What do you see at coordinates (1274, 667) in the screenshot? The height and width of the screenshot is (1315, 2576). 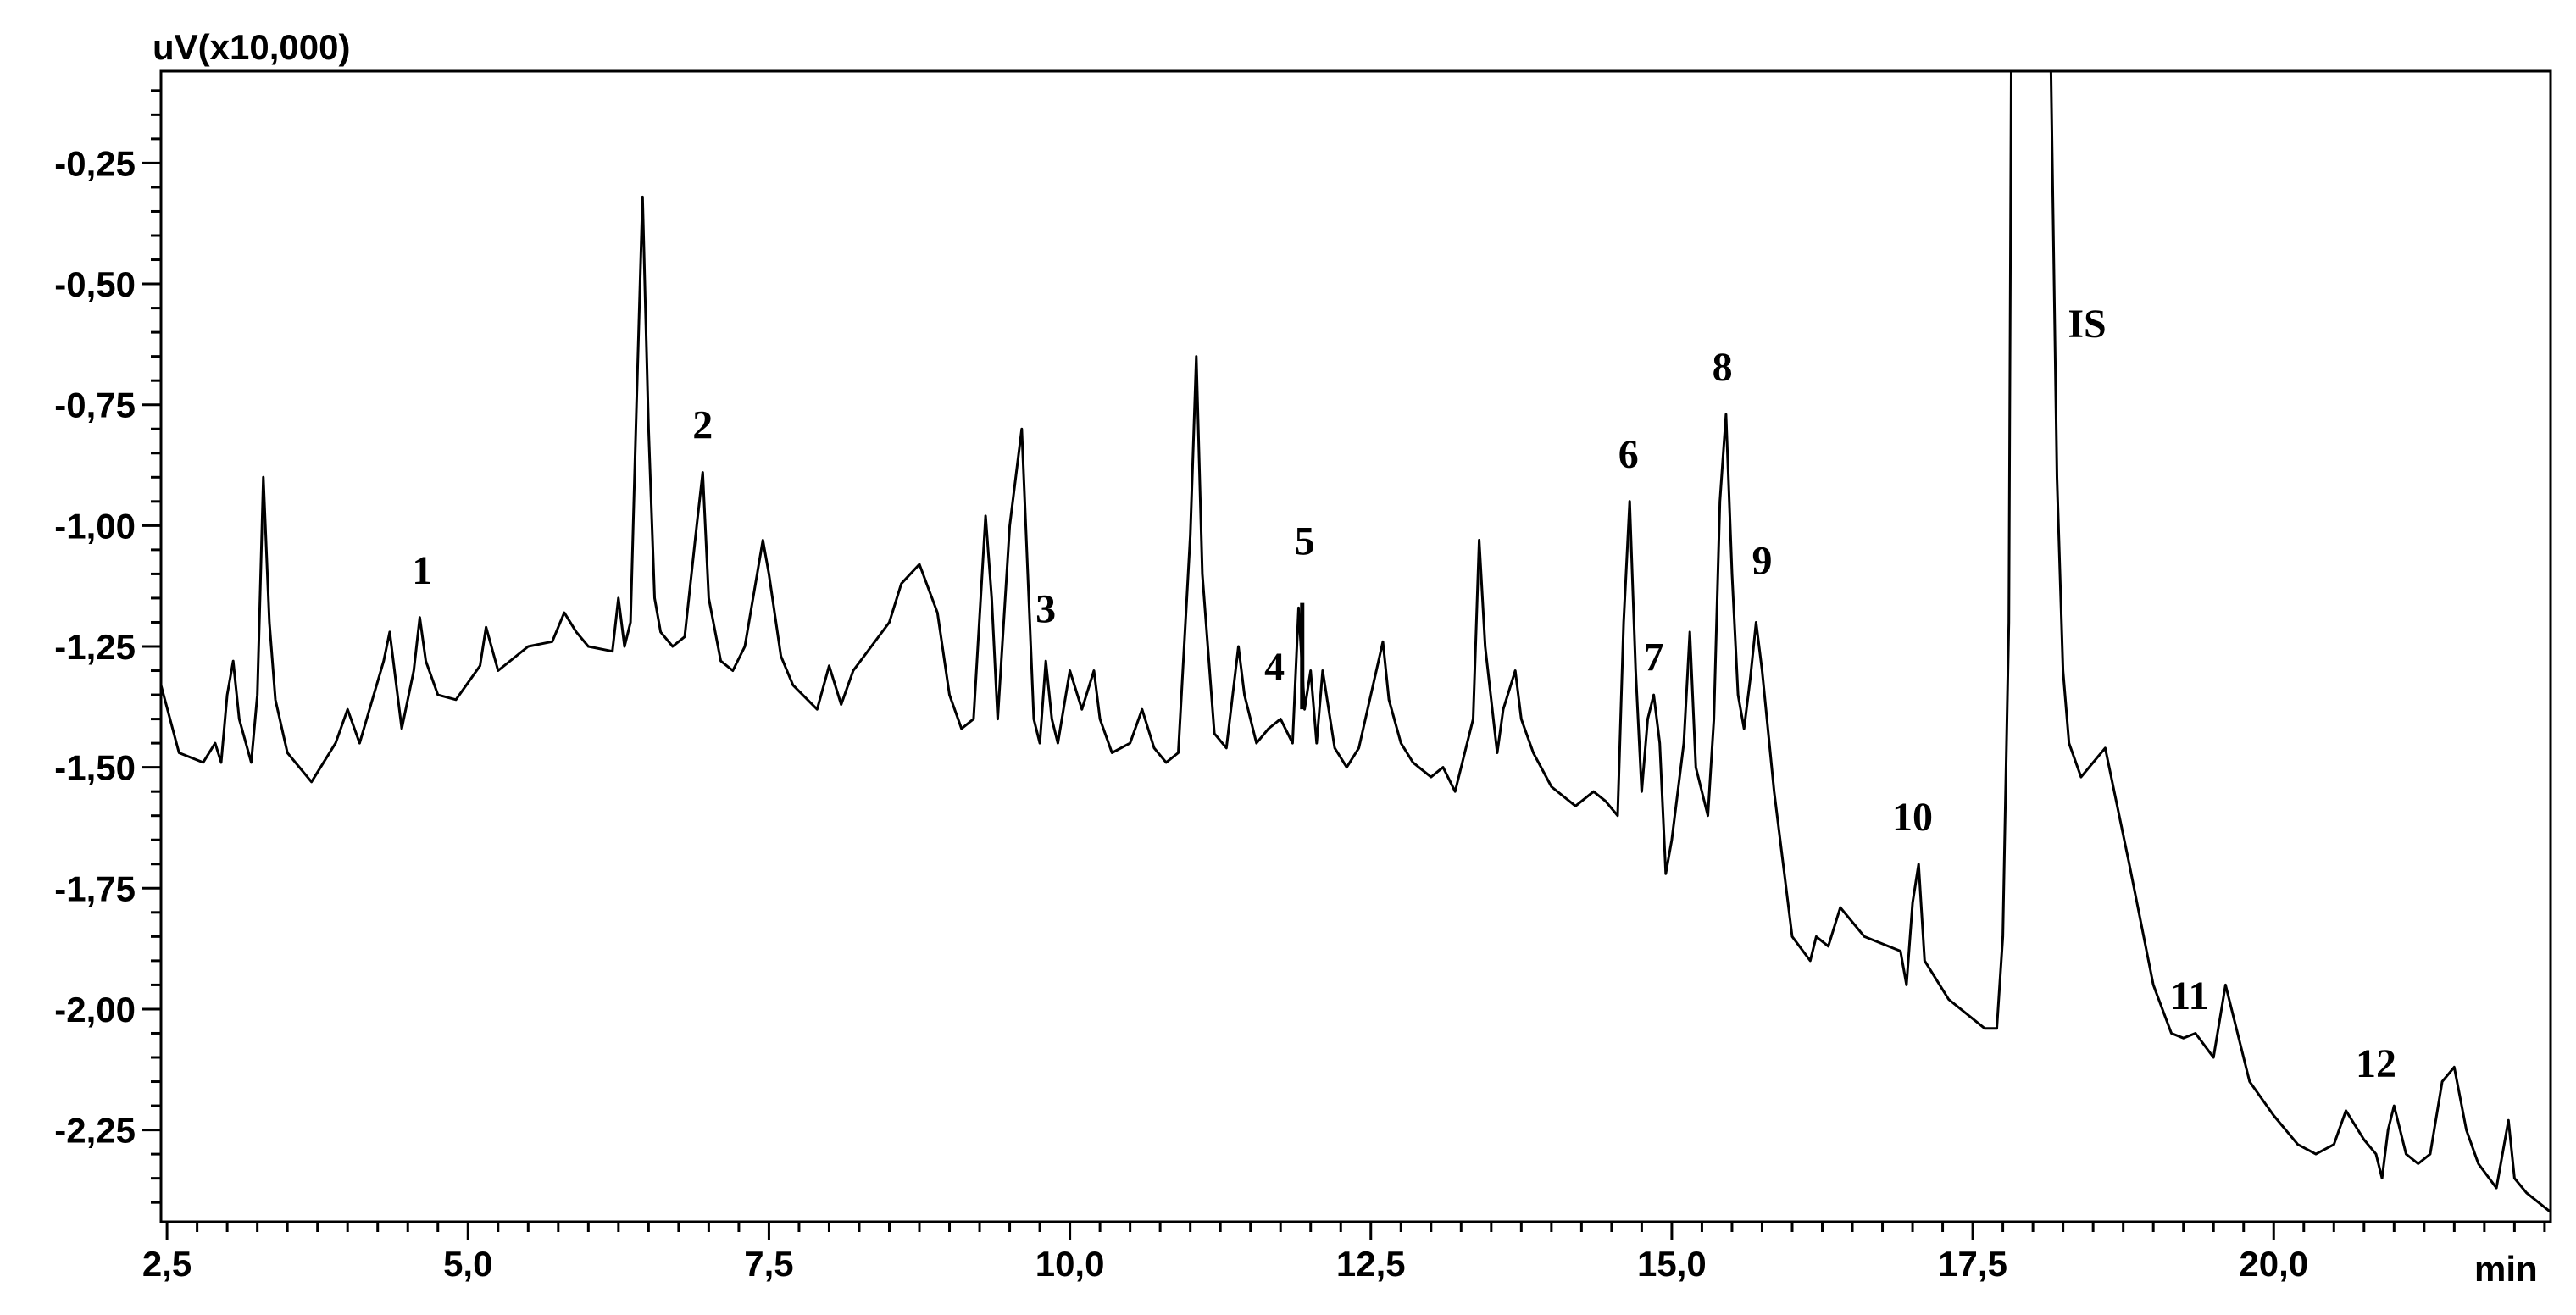 I see `peak-label: 4` at bounding box center [1274, 667].